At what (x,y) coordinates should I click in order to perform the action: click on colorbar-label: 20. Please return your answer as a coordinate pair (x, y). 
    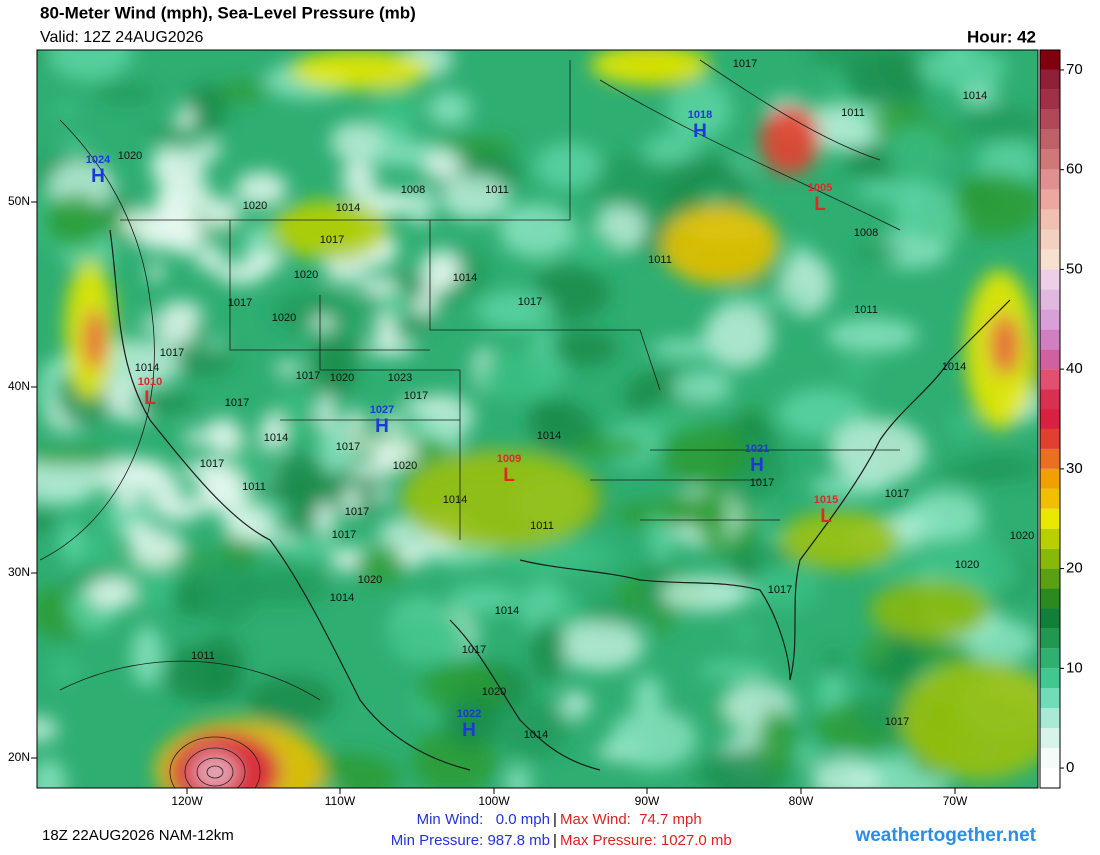
    Looking at the image, I should click on (1074, 568).